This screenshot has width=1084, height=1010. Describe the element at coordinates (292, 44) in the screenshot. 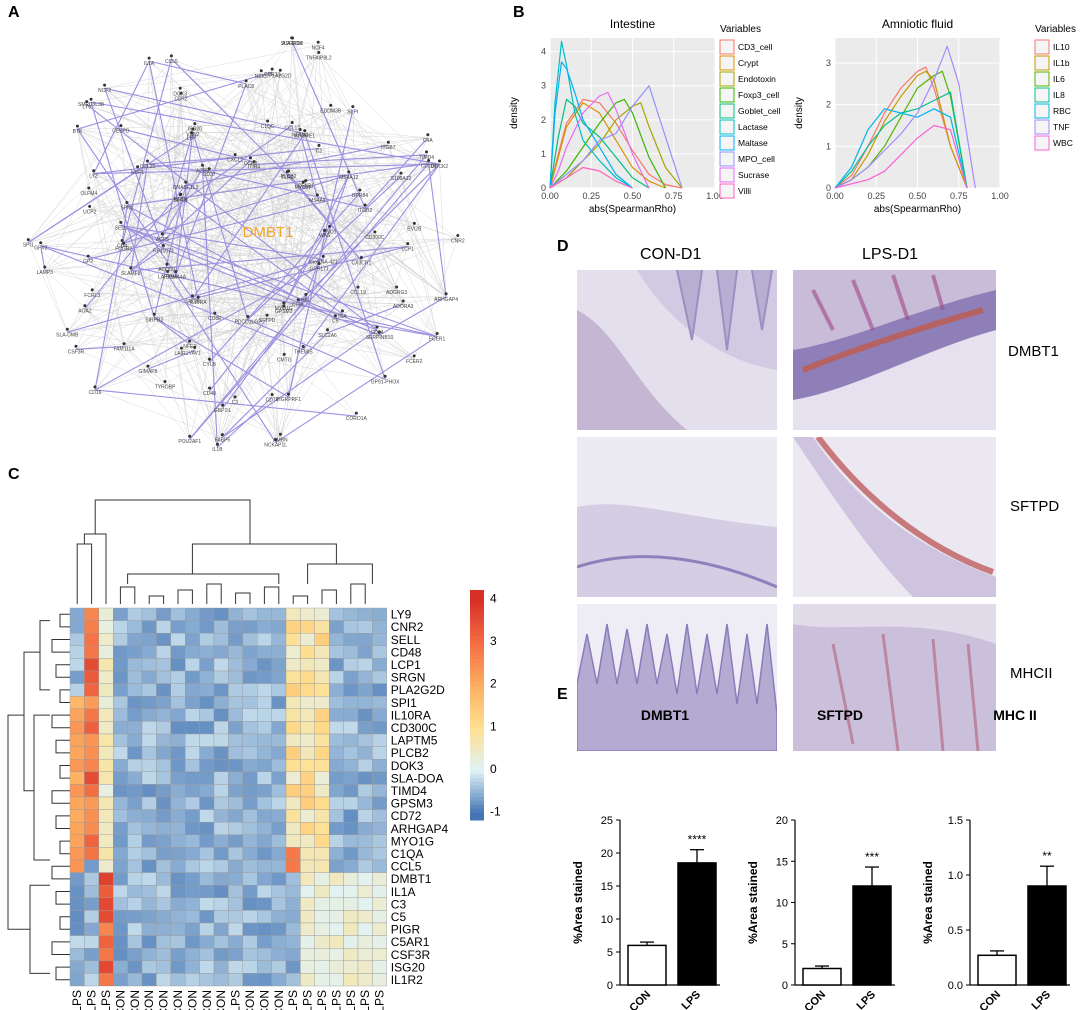

I see `network-node-label: SLA-DOA` at that location.